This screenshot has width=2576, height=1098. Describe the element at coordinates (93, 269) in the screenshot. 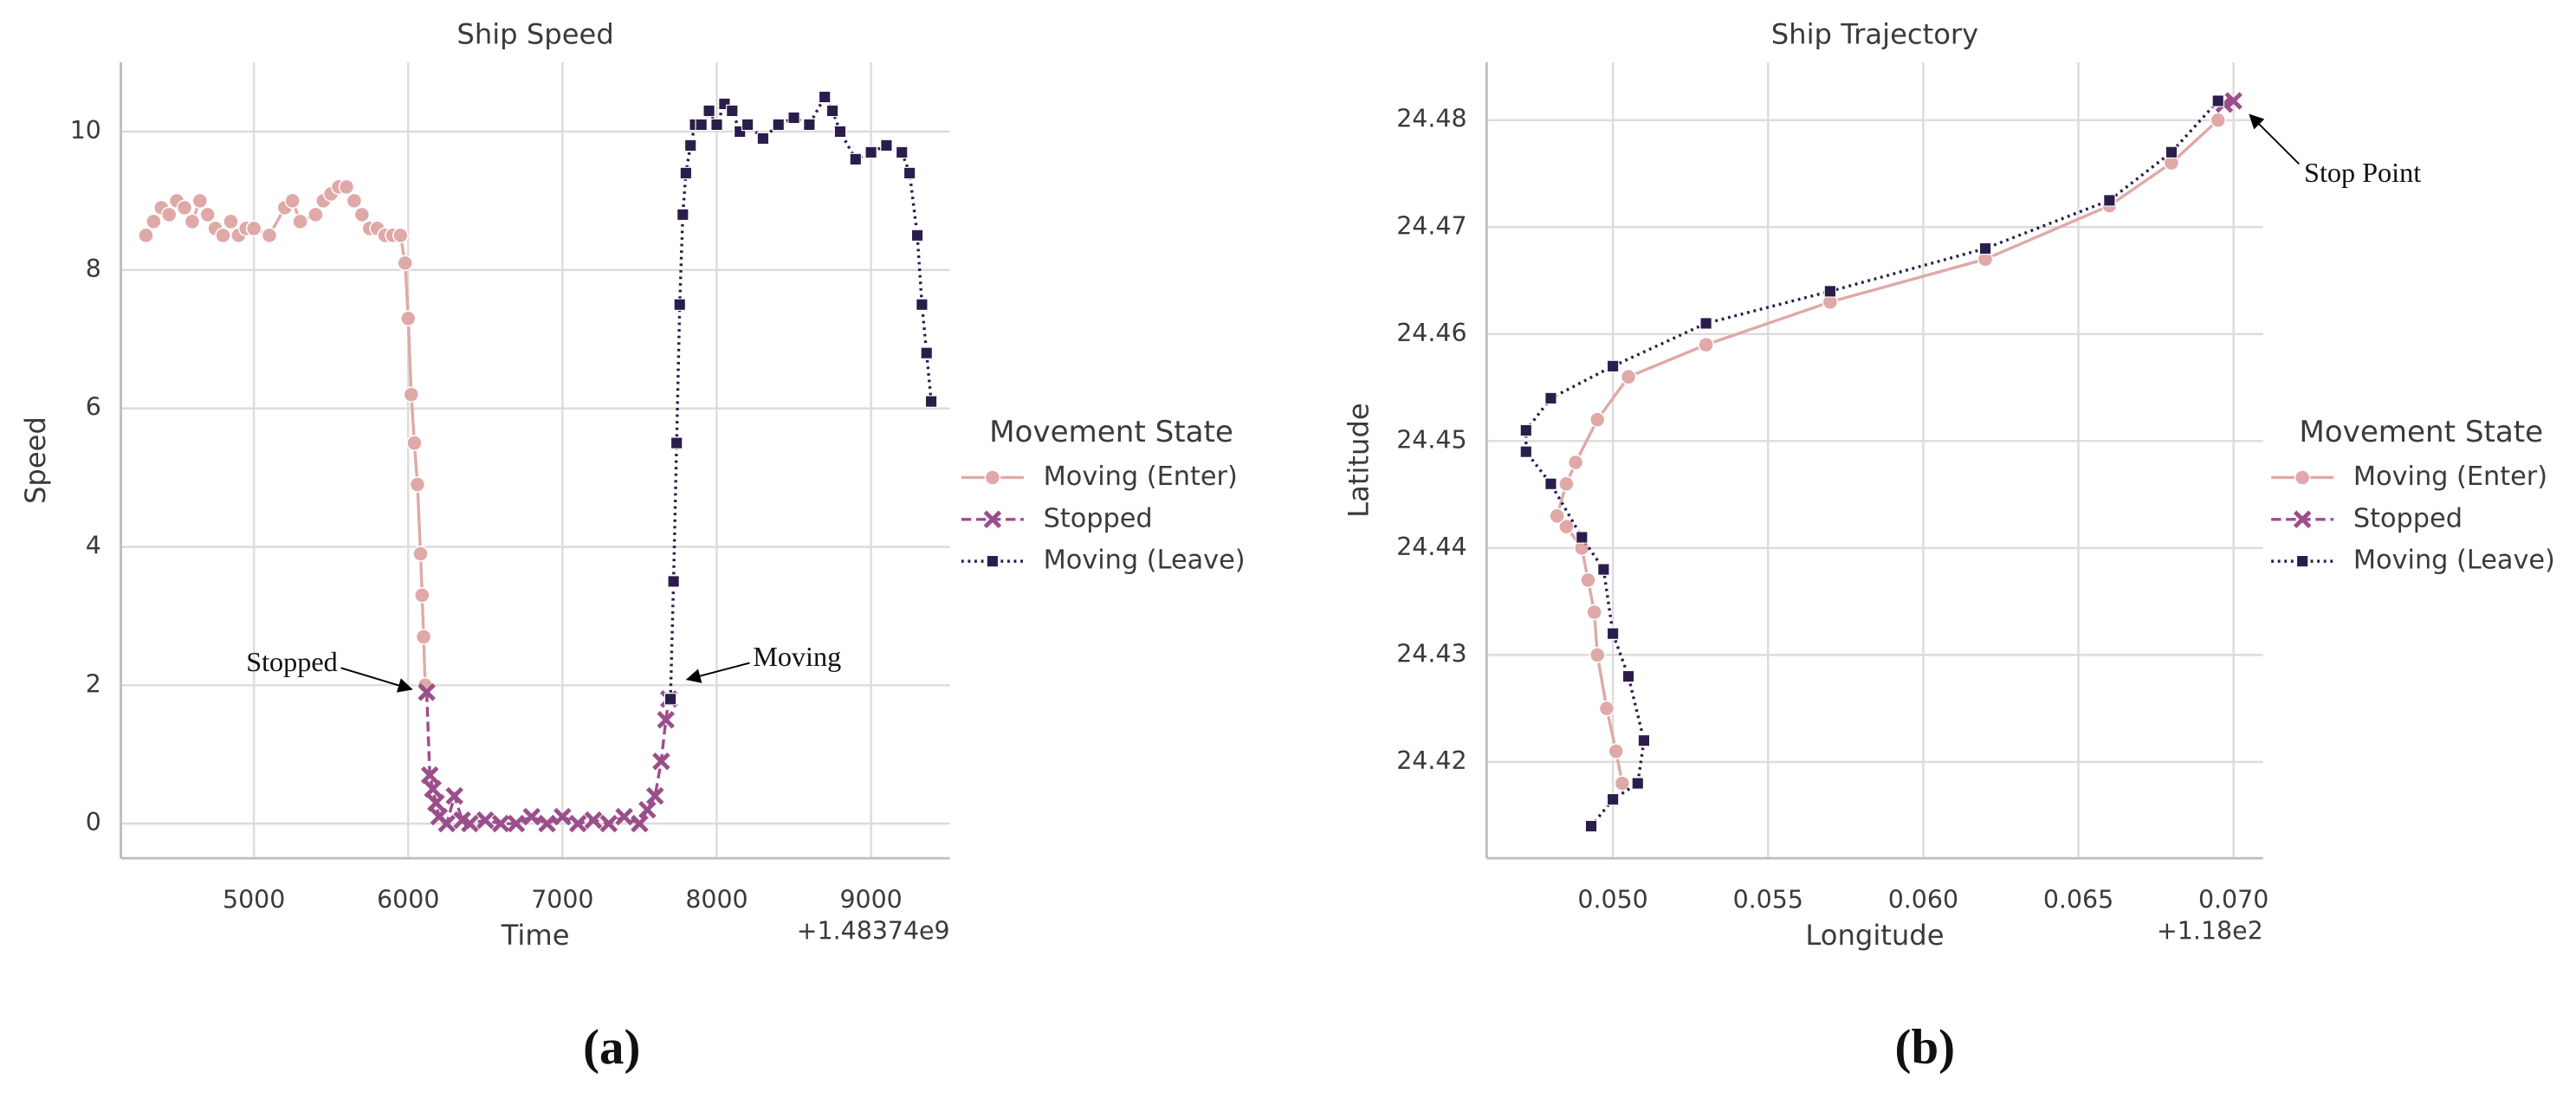

I see `y-tick-label: 8` at that location.